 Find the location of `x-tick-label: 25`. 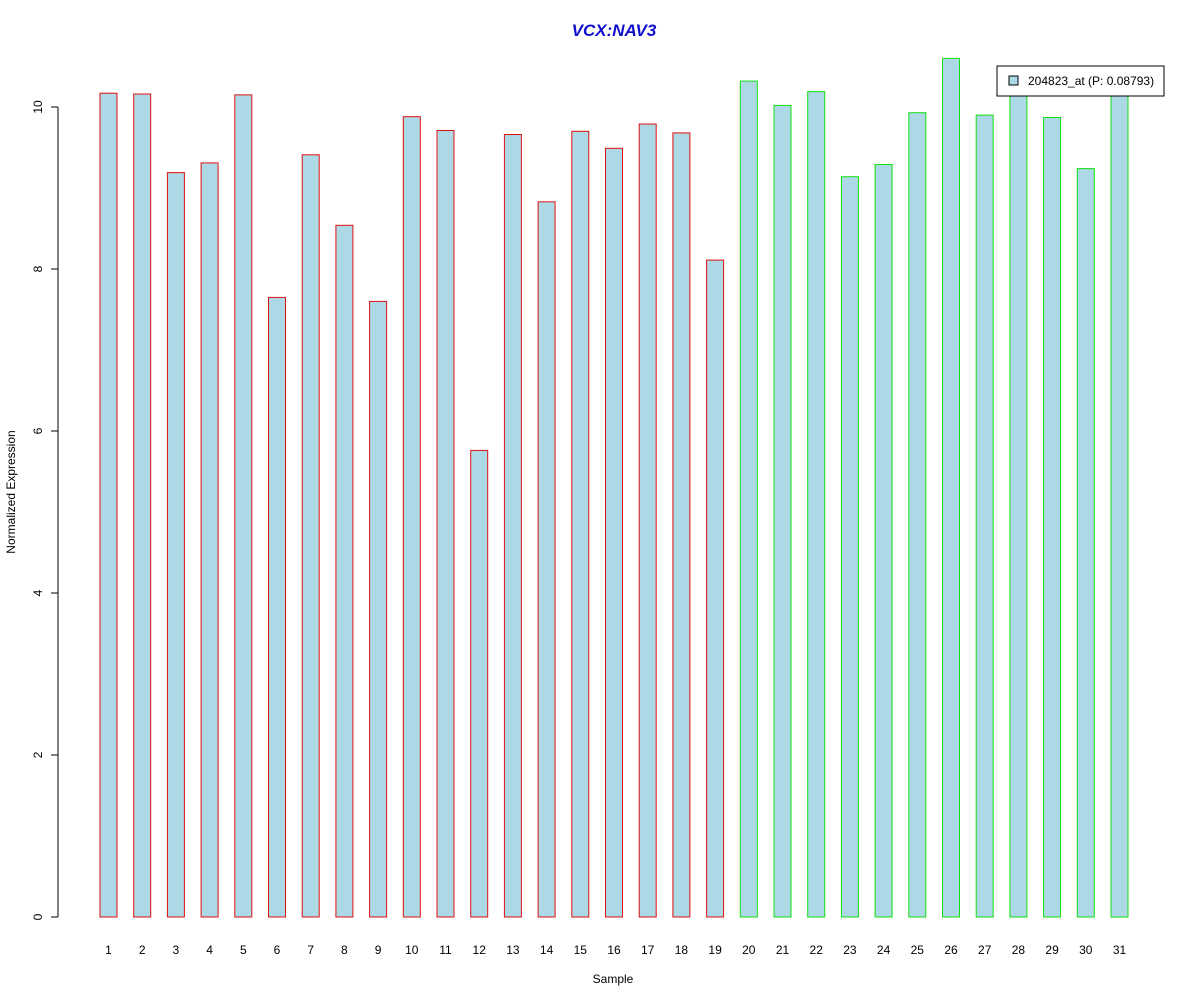

x-tick-label: 25 is located at coordinates (918, 950).